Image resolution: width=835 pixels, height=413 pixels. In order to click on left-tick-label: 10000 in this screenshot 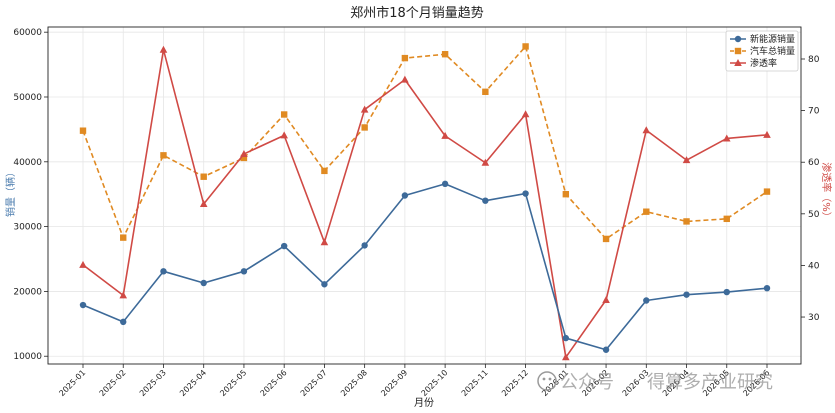, I will do `click(27, 357)`.